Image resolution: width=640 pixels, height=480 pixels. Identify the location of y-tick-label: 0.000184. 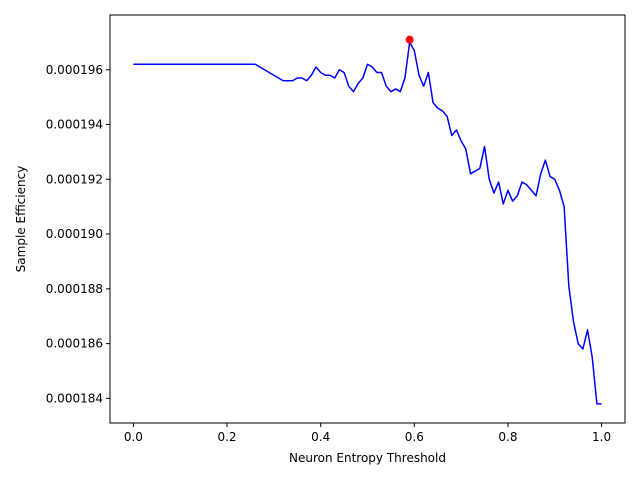
(74, 398).